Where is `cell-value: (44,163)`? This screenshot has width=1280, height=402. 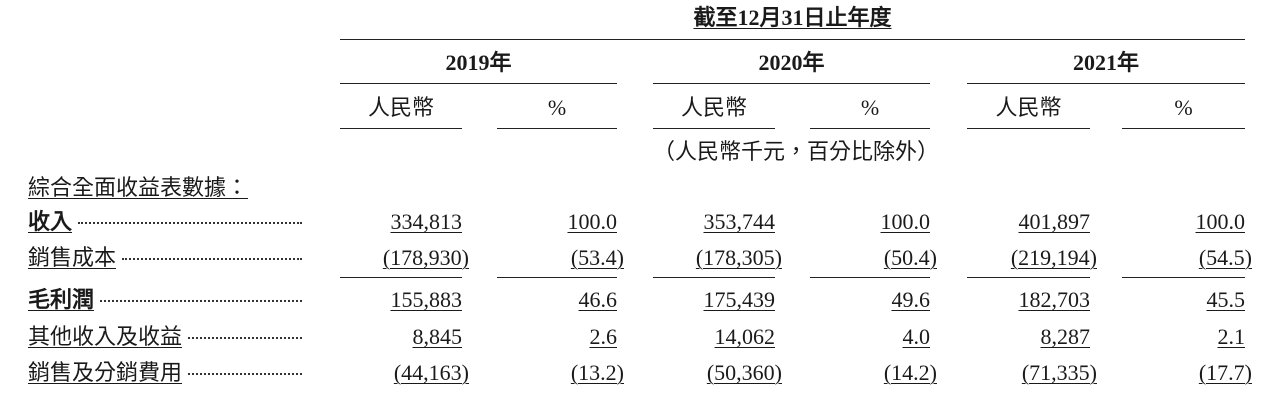 cell-value: (44,163) is located at coordinates (431, 372).